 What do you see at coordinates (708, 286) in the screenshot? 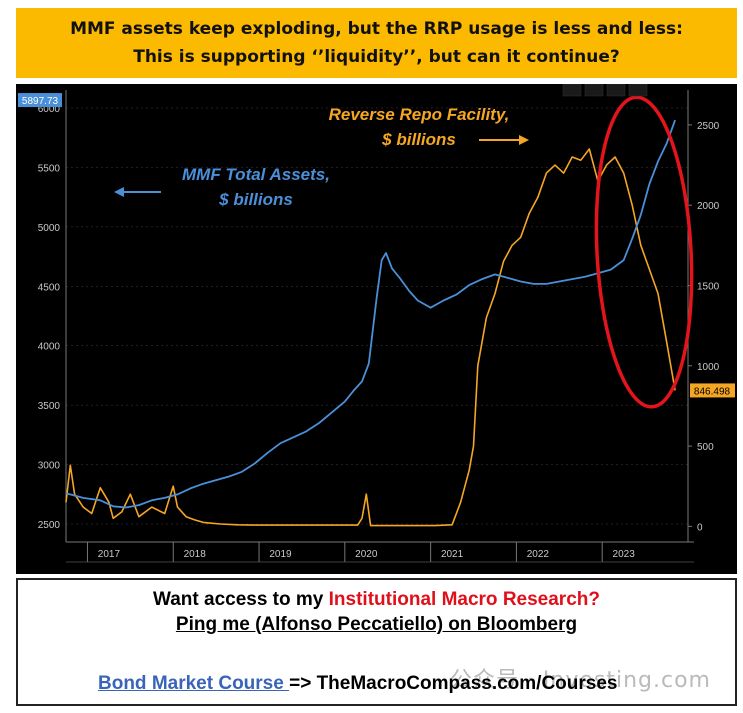
I see `y-right-tick-label: 1500` at bounding box center [708, 286].